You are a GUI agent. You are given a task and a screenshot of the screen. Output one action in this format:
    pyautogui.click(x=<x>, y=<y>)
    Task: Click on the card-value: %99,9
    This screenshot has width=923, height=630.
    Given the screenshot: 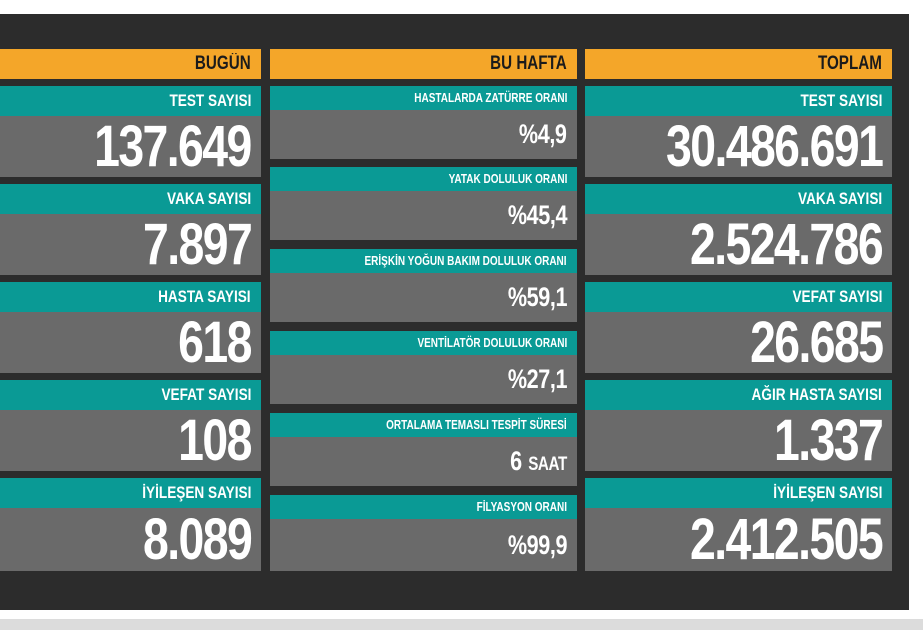 What is the action you would take?
    pyautogui.click(x=423, y=545)
    